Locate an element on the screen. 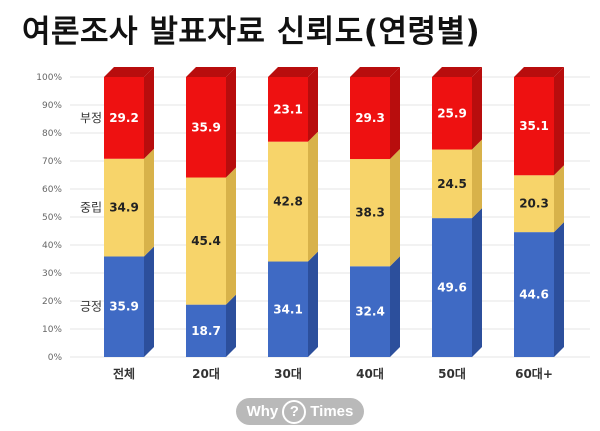 This screenshot has height=431, width=600. data-label: 29.3 is located at coordinates (370, 118).